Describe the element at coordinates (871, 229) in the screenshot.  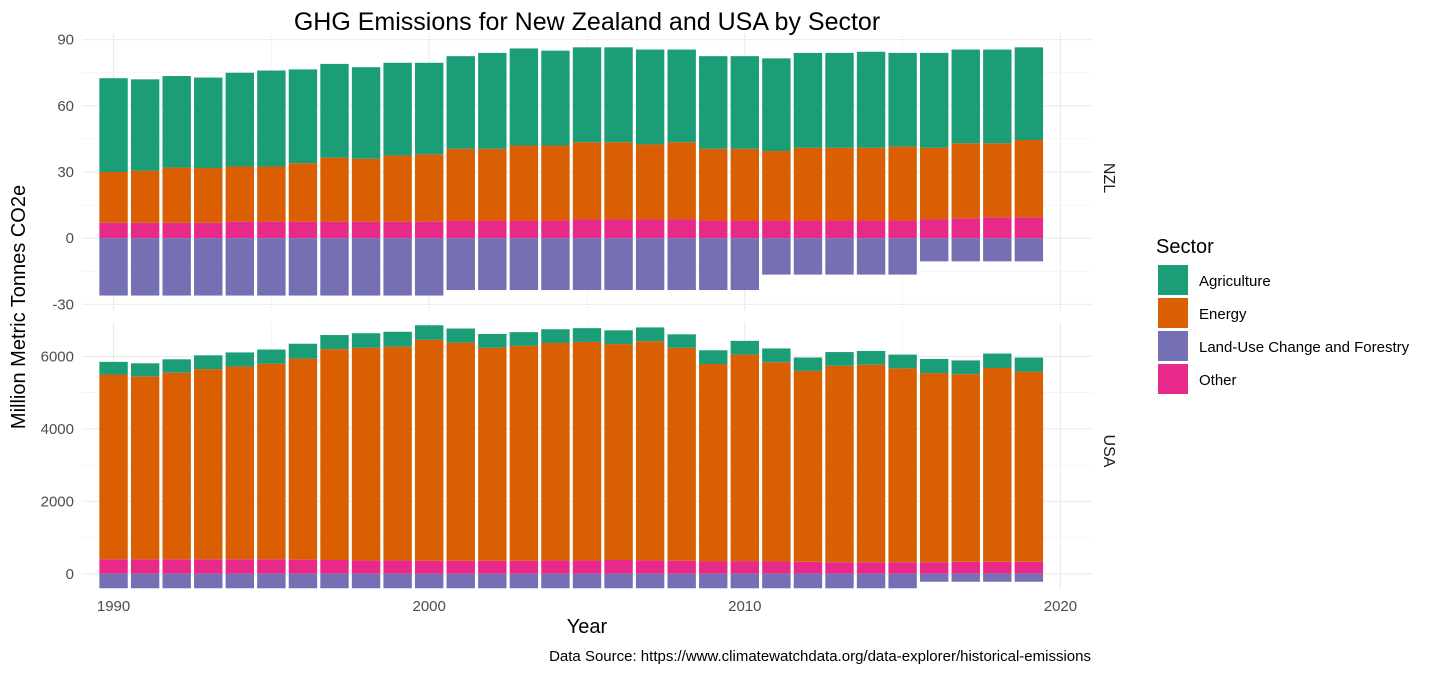
I see `bar-other-2014` at that location.